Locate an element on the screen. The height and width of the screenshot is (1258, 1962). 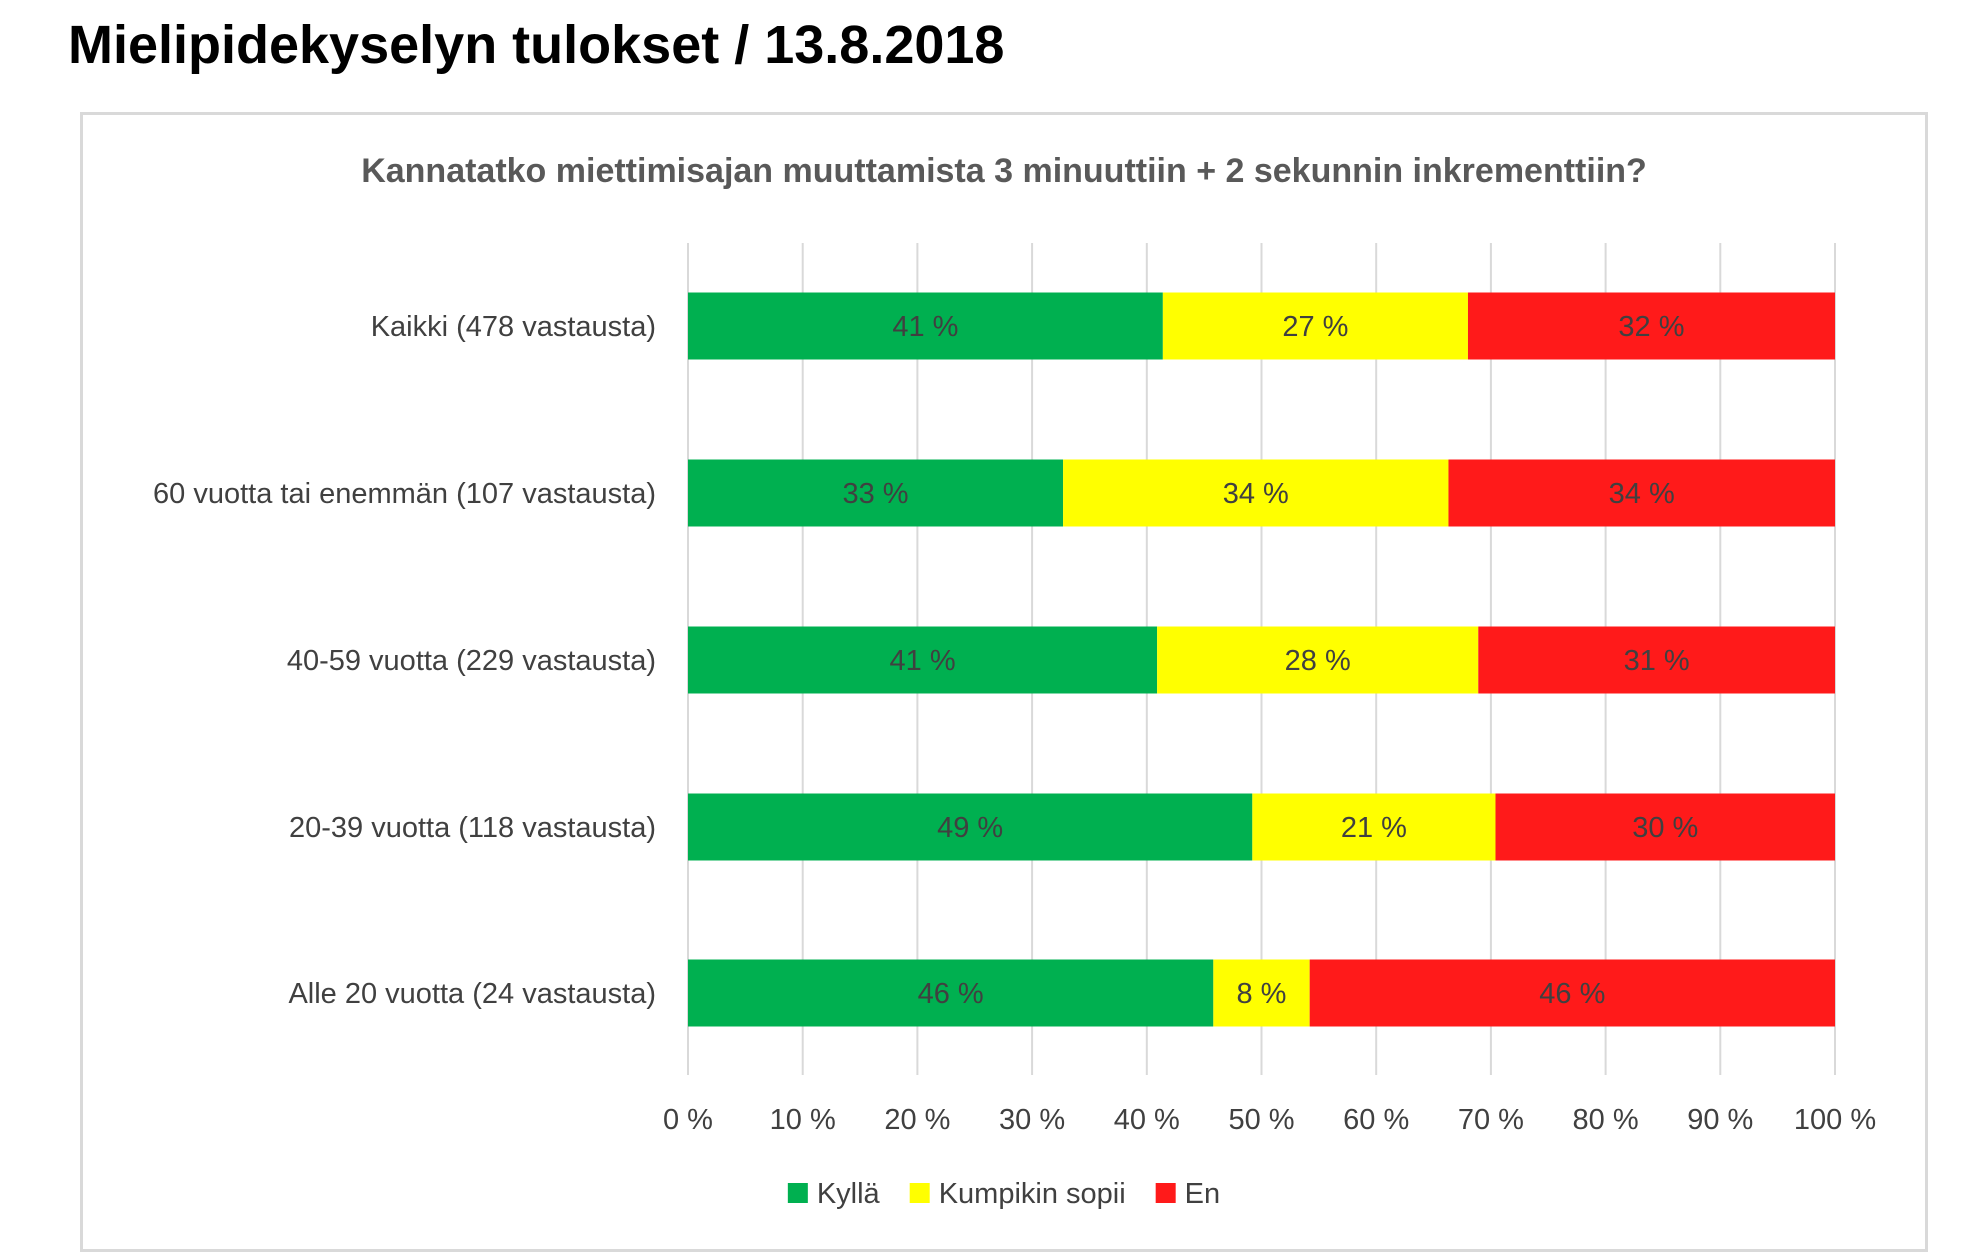
x-tick-label: 40 % is located at coordinates (1147, 1120).